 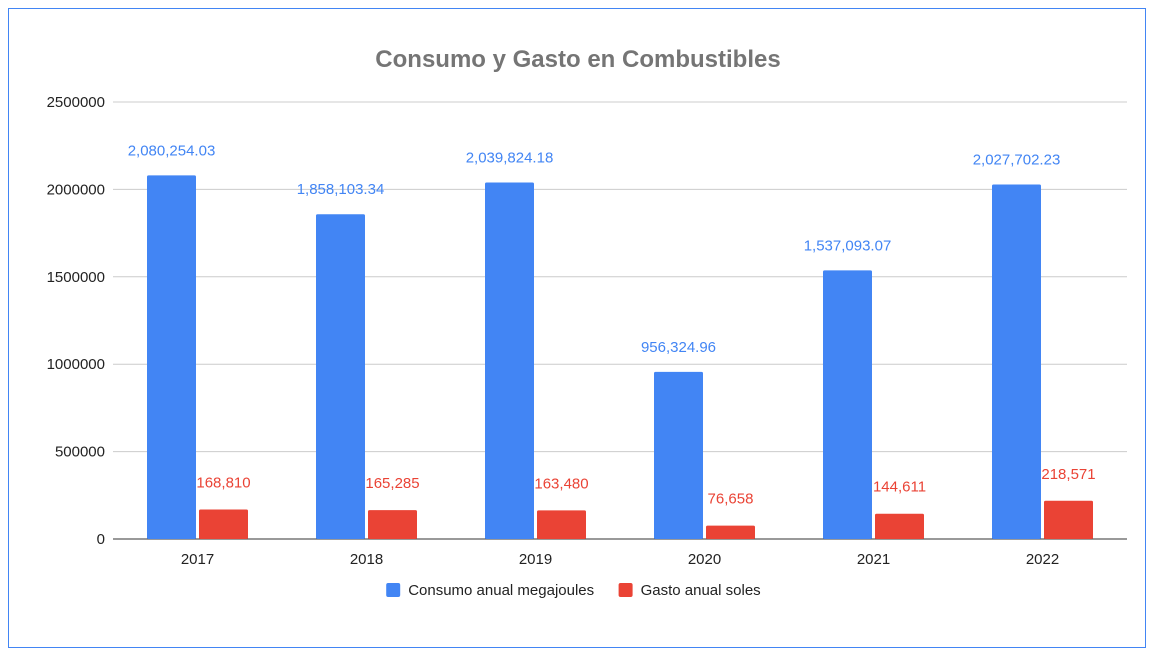 What do you see at coordinates (366, 559) in the screenshot?
I see `x-tick-label: 2018` at bounding box center [366, 559].